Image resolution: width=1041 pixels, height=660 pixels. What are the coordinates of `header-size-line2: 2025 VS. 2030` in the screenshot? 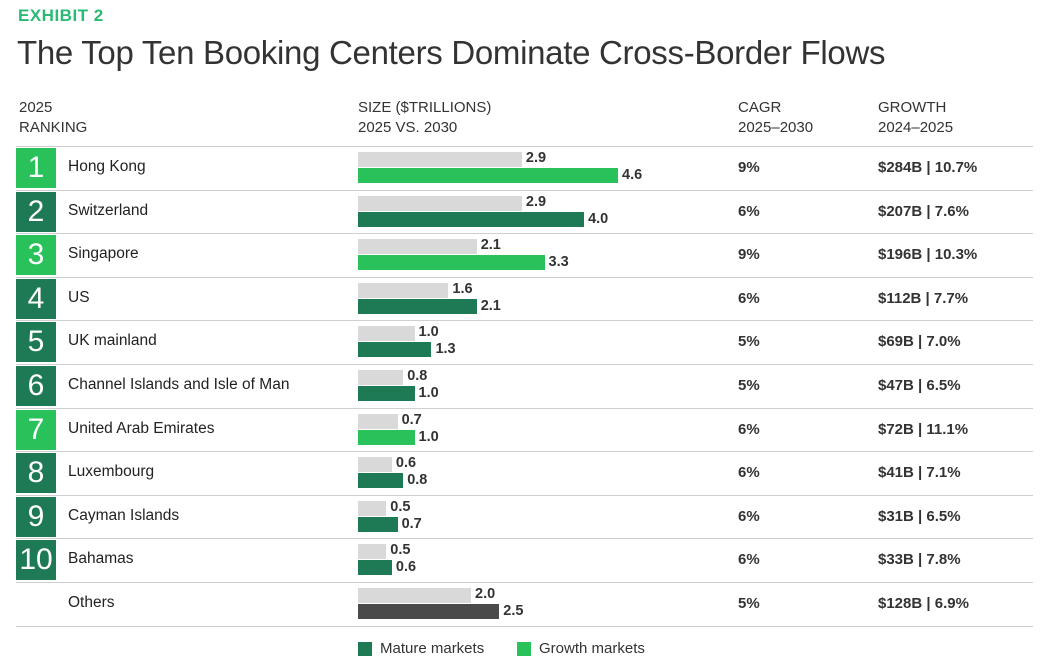 It's located at (408, 127).